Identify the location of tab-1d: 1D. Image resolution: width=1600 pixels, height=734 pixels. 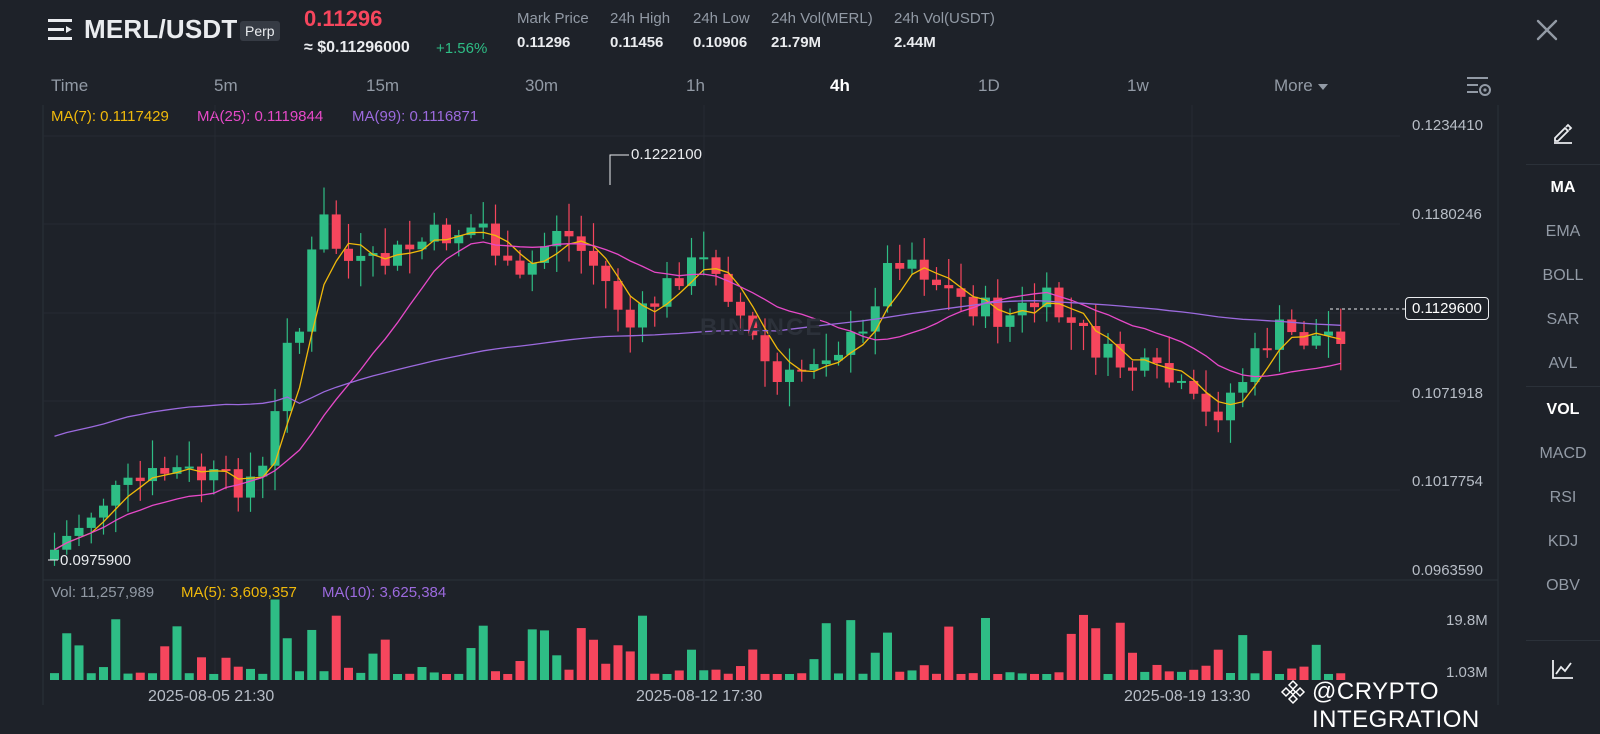
(989, 85).